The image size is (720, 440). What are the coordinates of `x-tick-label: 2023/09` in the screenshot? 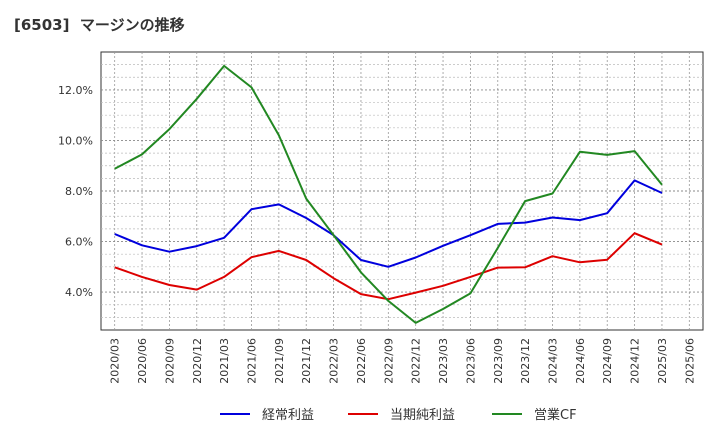 It's located at (498, 361).